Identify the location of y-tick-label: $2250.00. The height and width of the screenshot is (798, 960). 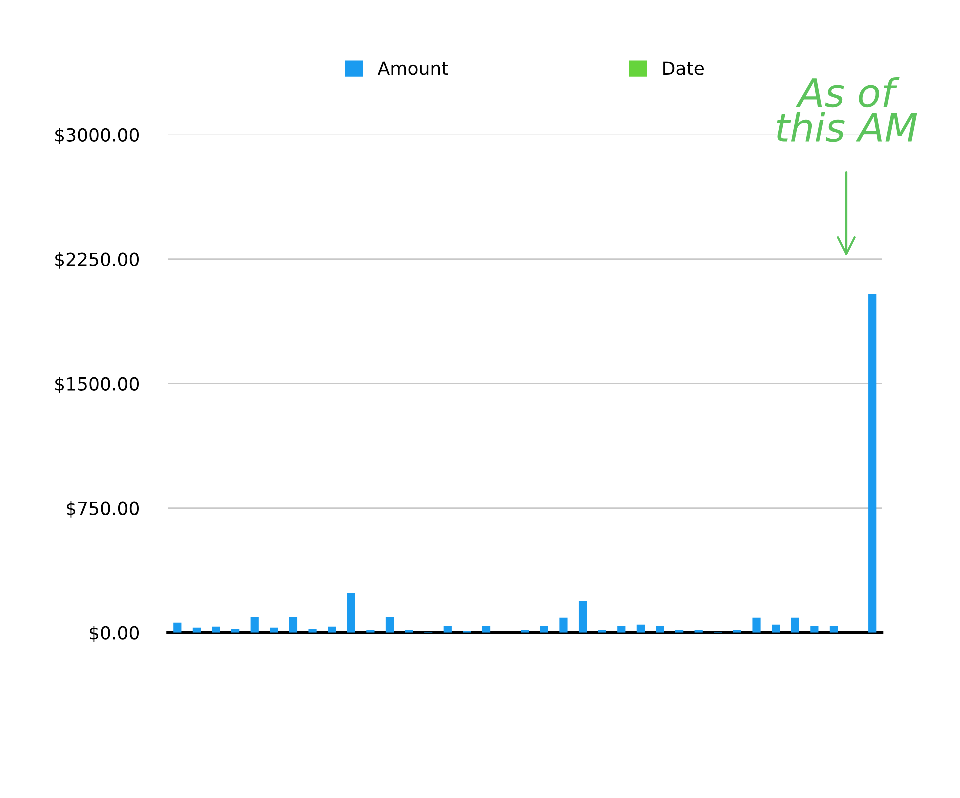
(98, 260).